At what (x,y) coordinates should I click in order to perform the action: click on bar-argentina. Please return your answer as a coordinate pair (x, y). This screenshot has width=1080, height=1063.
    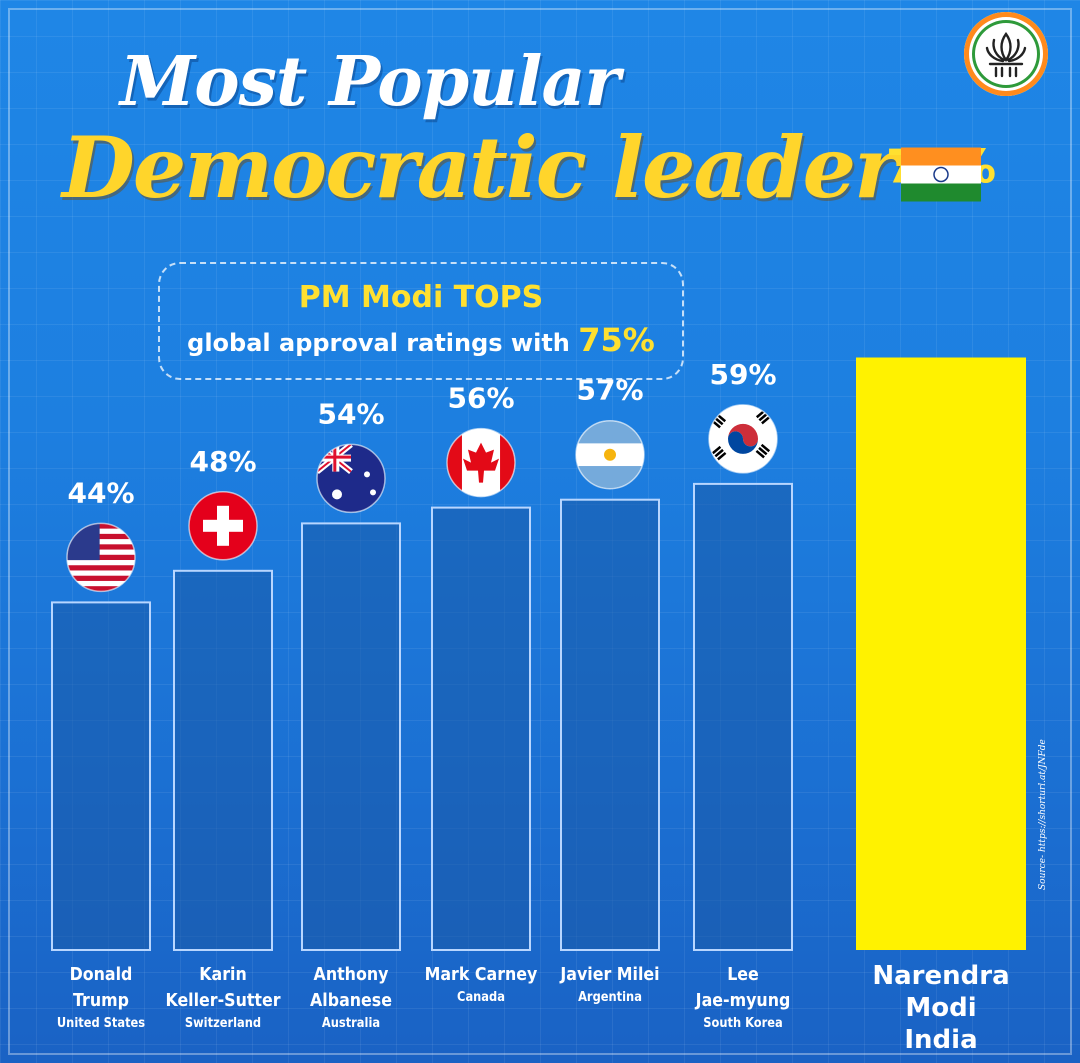
    Looking at the image, I should click on (610, 724).